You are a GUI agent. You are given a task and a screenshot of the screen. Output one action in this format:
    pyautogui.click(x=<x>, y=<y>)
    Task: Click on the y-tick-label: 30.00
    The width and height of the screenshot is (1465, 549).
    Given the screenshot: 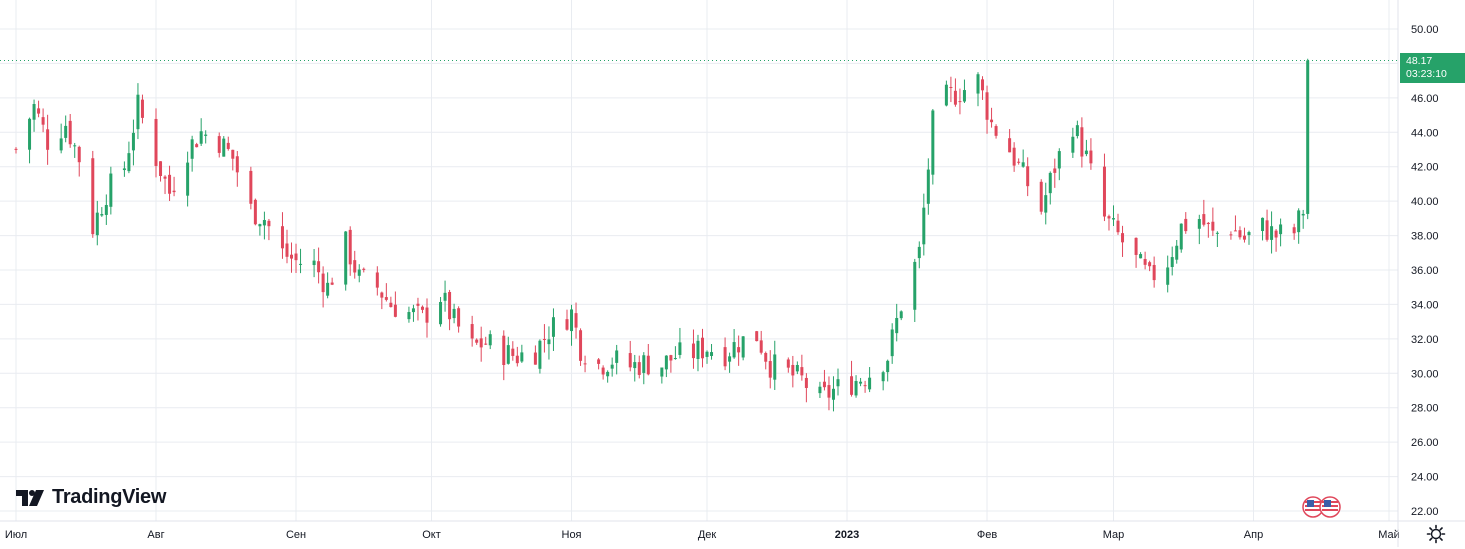 What is the action you would take?
    pyautogui.click(x=1425, y=374)
    